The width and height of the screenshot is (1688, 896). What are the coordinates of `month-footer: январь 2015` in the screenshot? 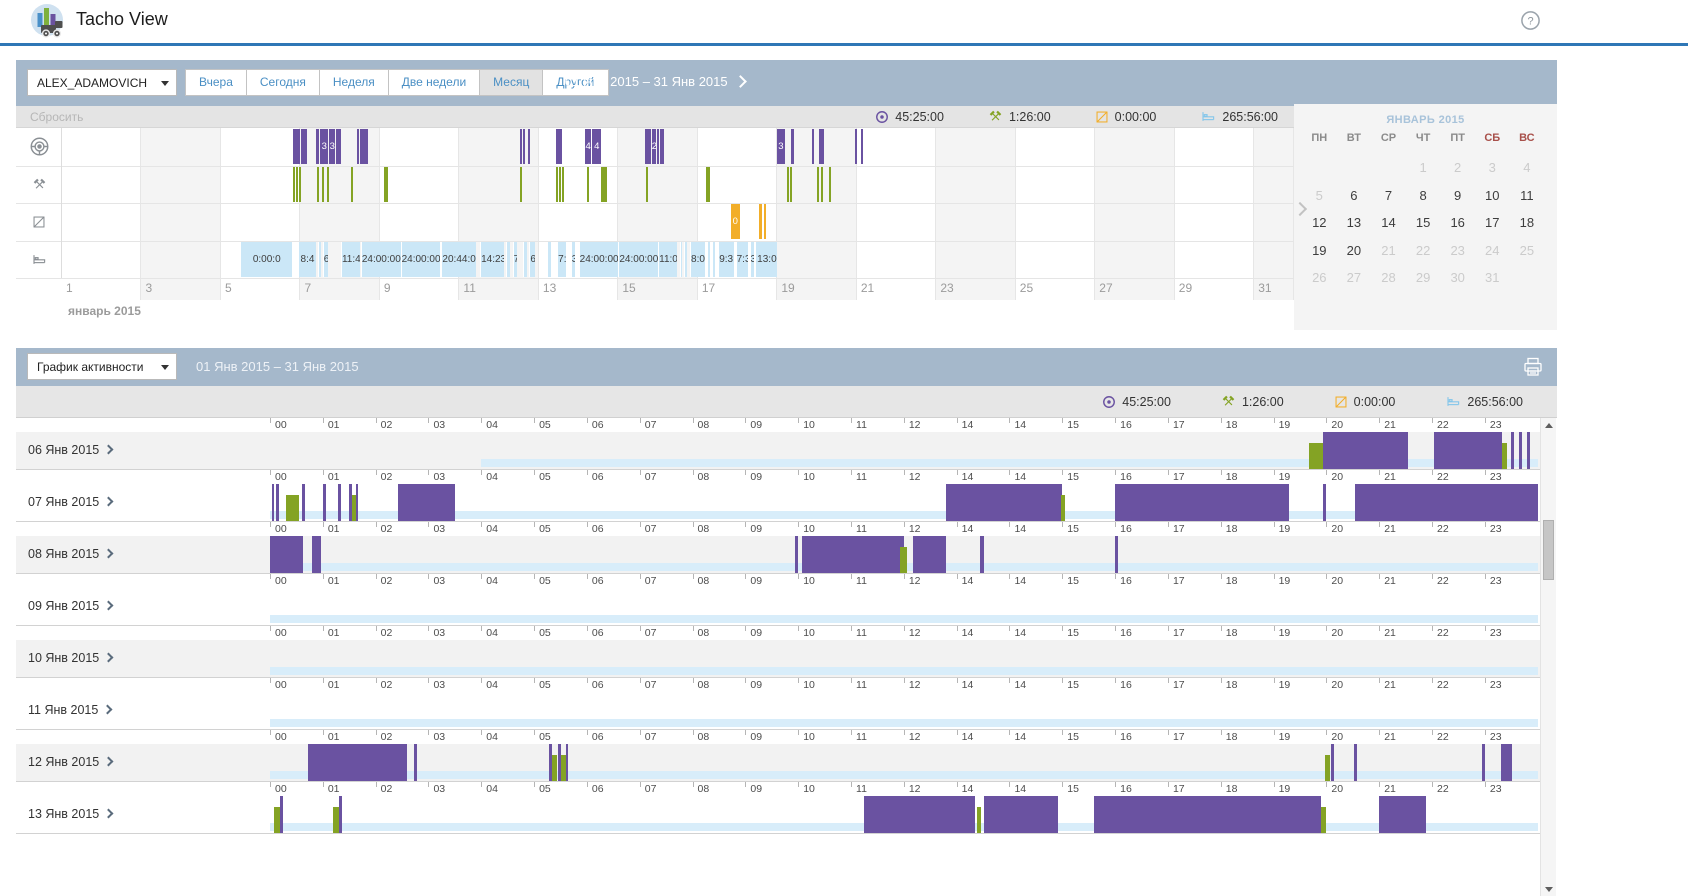 It's located at (655, 315).